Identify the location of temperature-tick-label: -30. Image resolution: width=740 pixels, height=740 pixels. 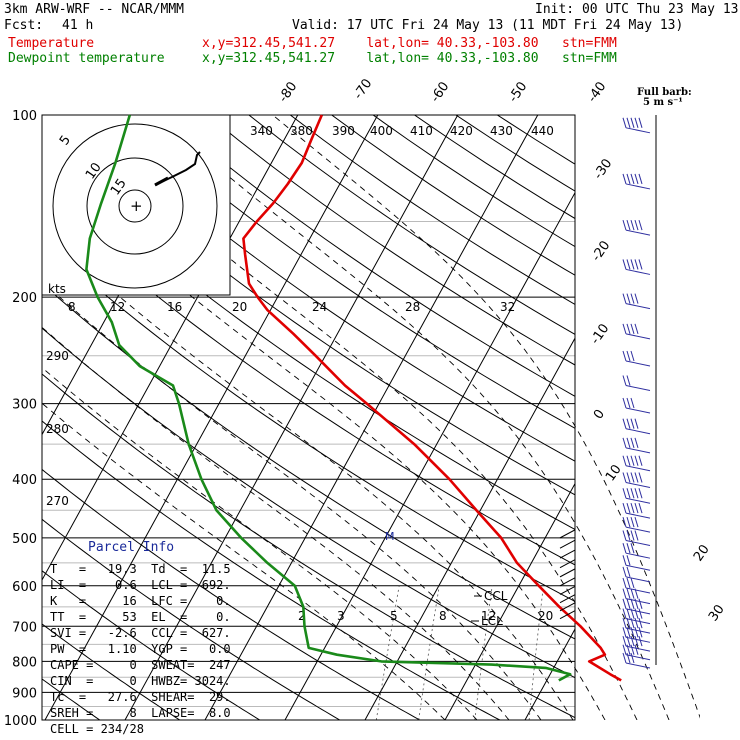
(603, 169).